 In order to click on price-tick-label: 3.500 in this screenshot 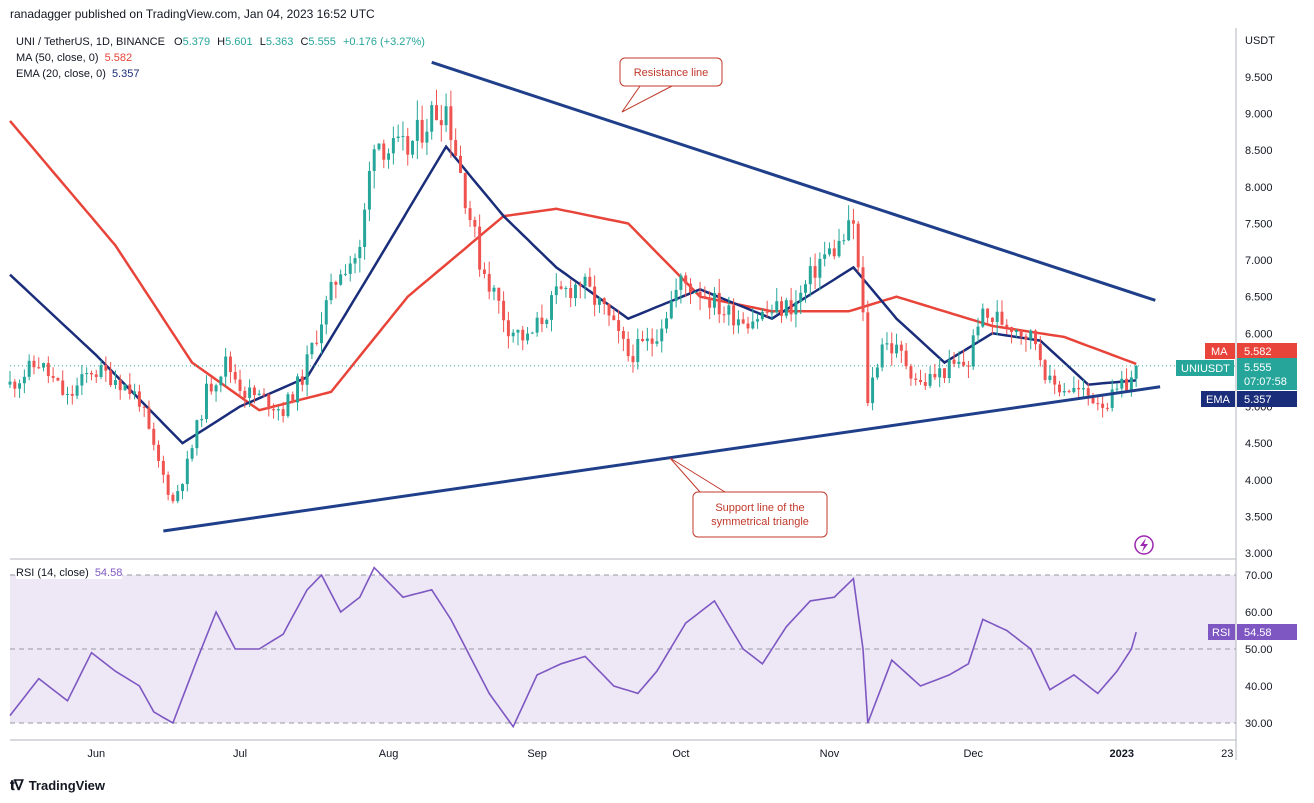, I will do `click(1259, 517)`.